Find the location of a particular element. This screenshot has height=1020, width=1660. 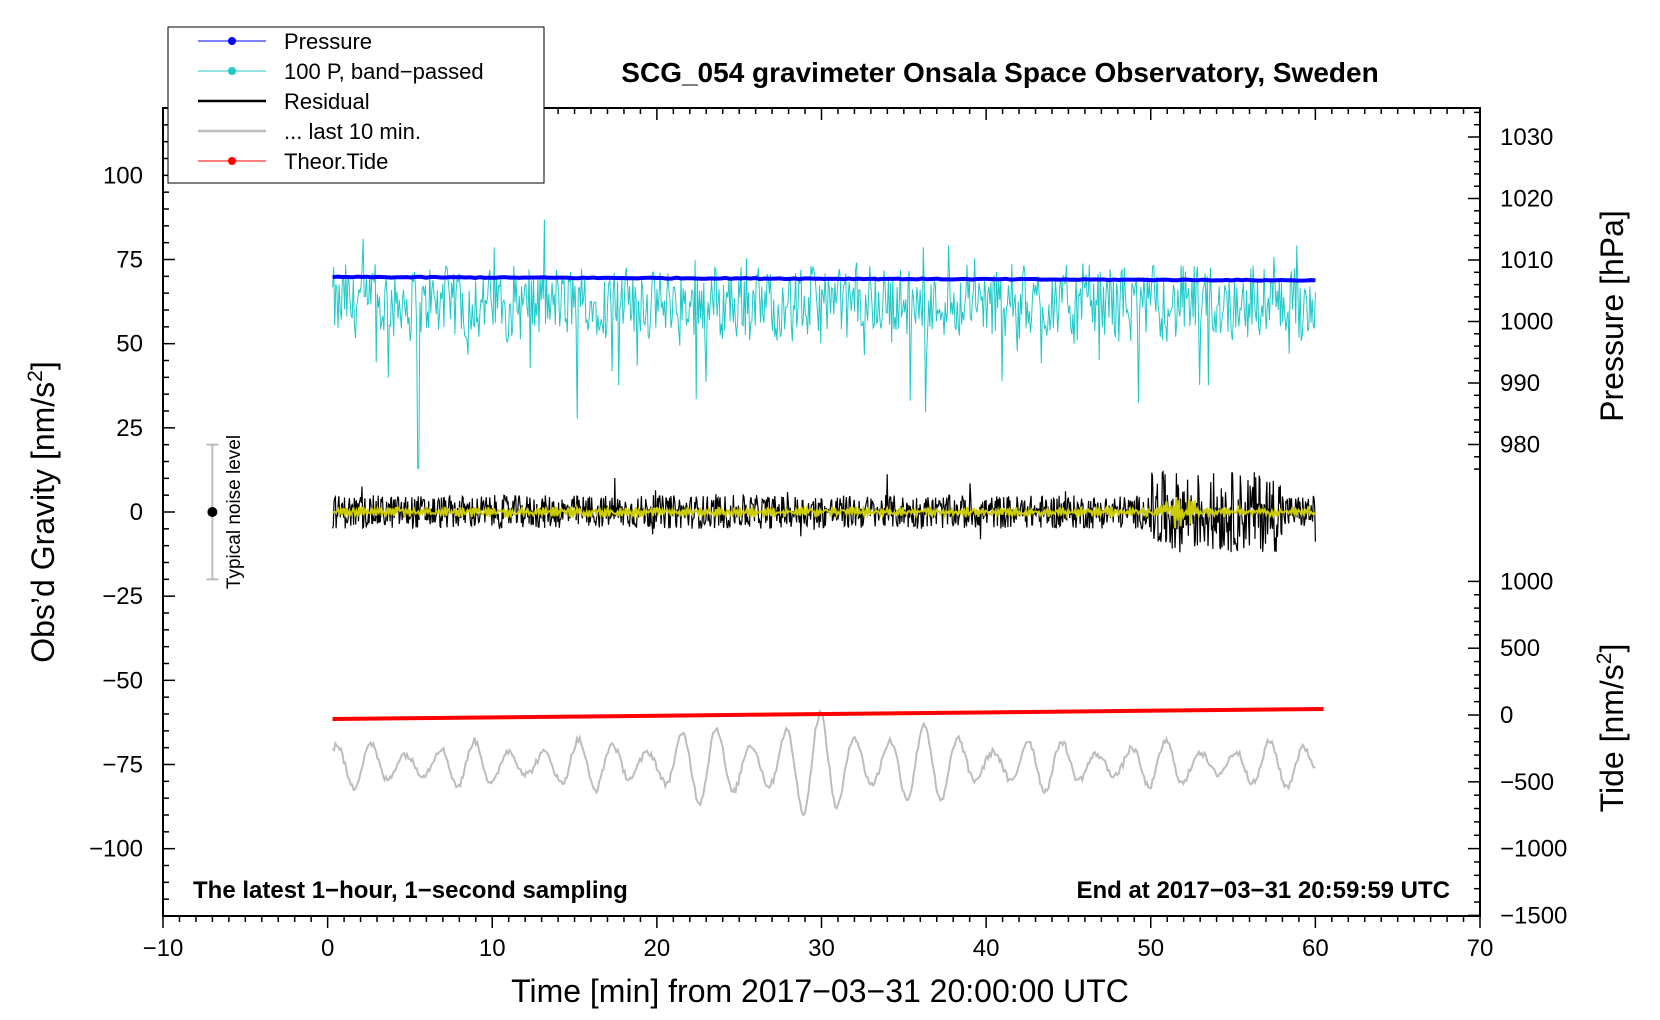

y-tick-label: 50 is located at coordinates (129, 344).